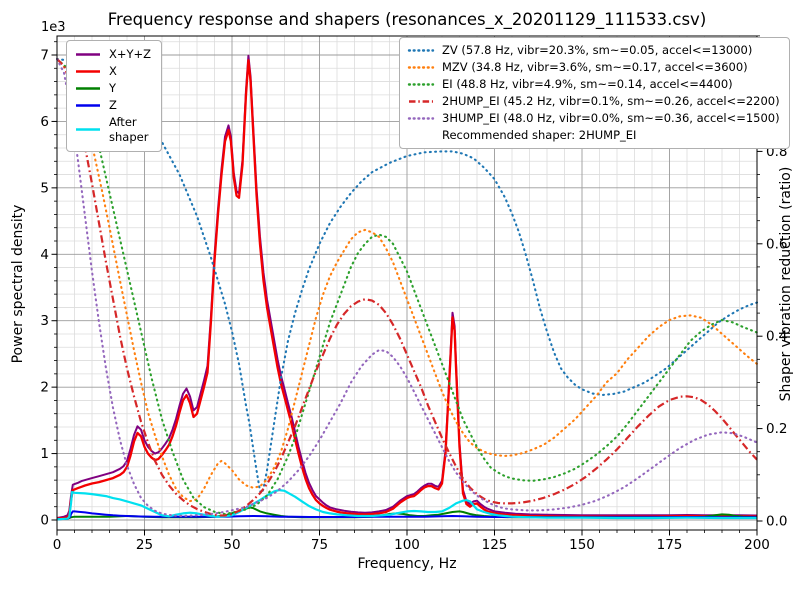 The height and width of the screenshot is (600, 800). What do you see at coordinates (44, 255) in the screenshot?
I see `y-left-tick-label: 4` at bounding box center [44, 255].